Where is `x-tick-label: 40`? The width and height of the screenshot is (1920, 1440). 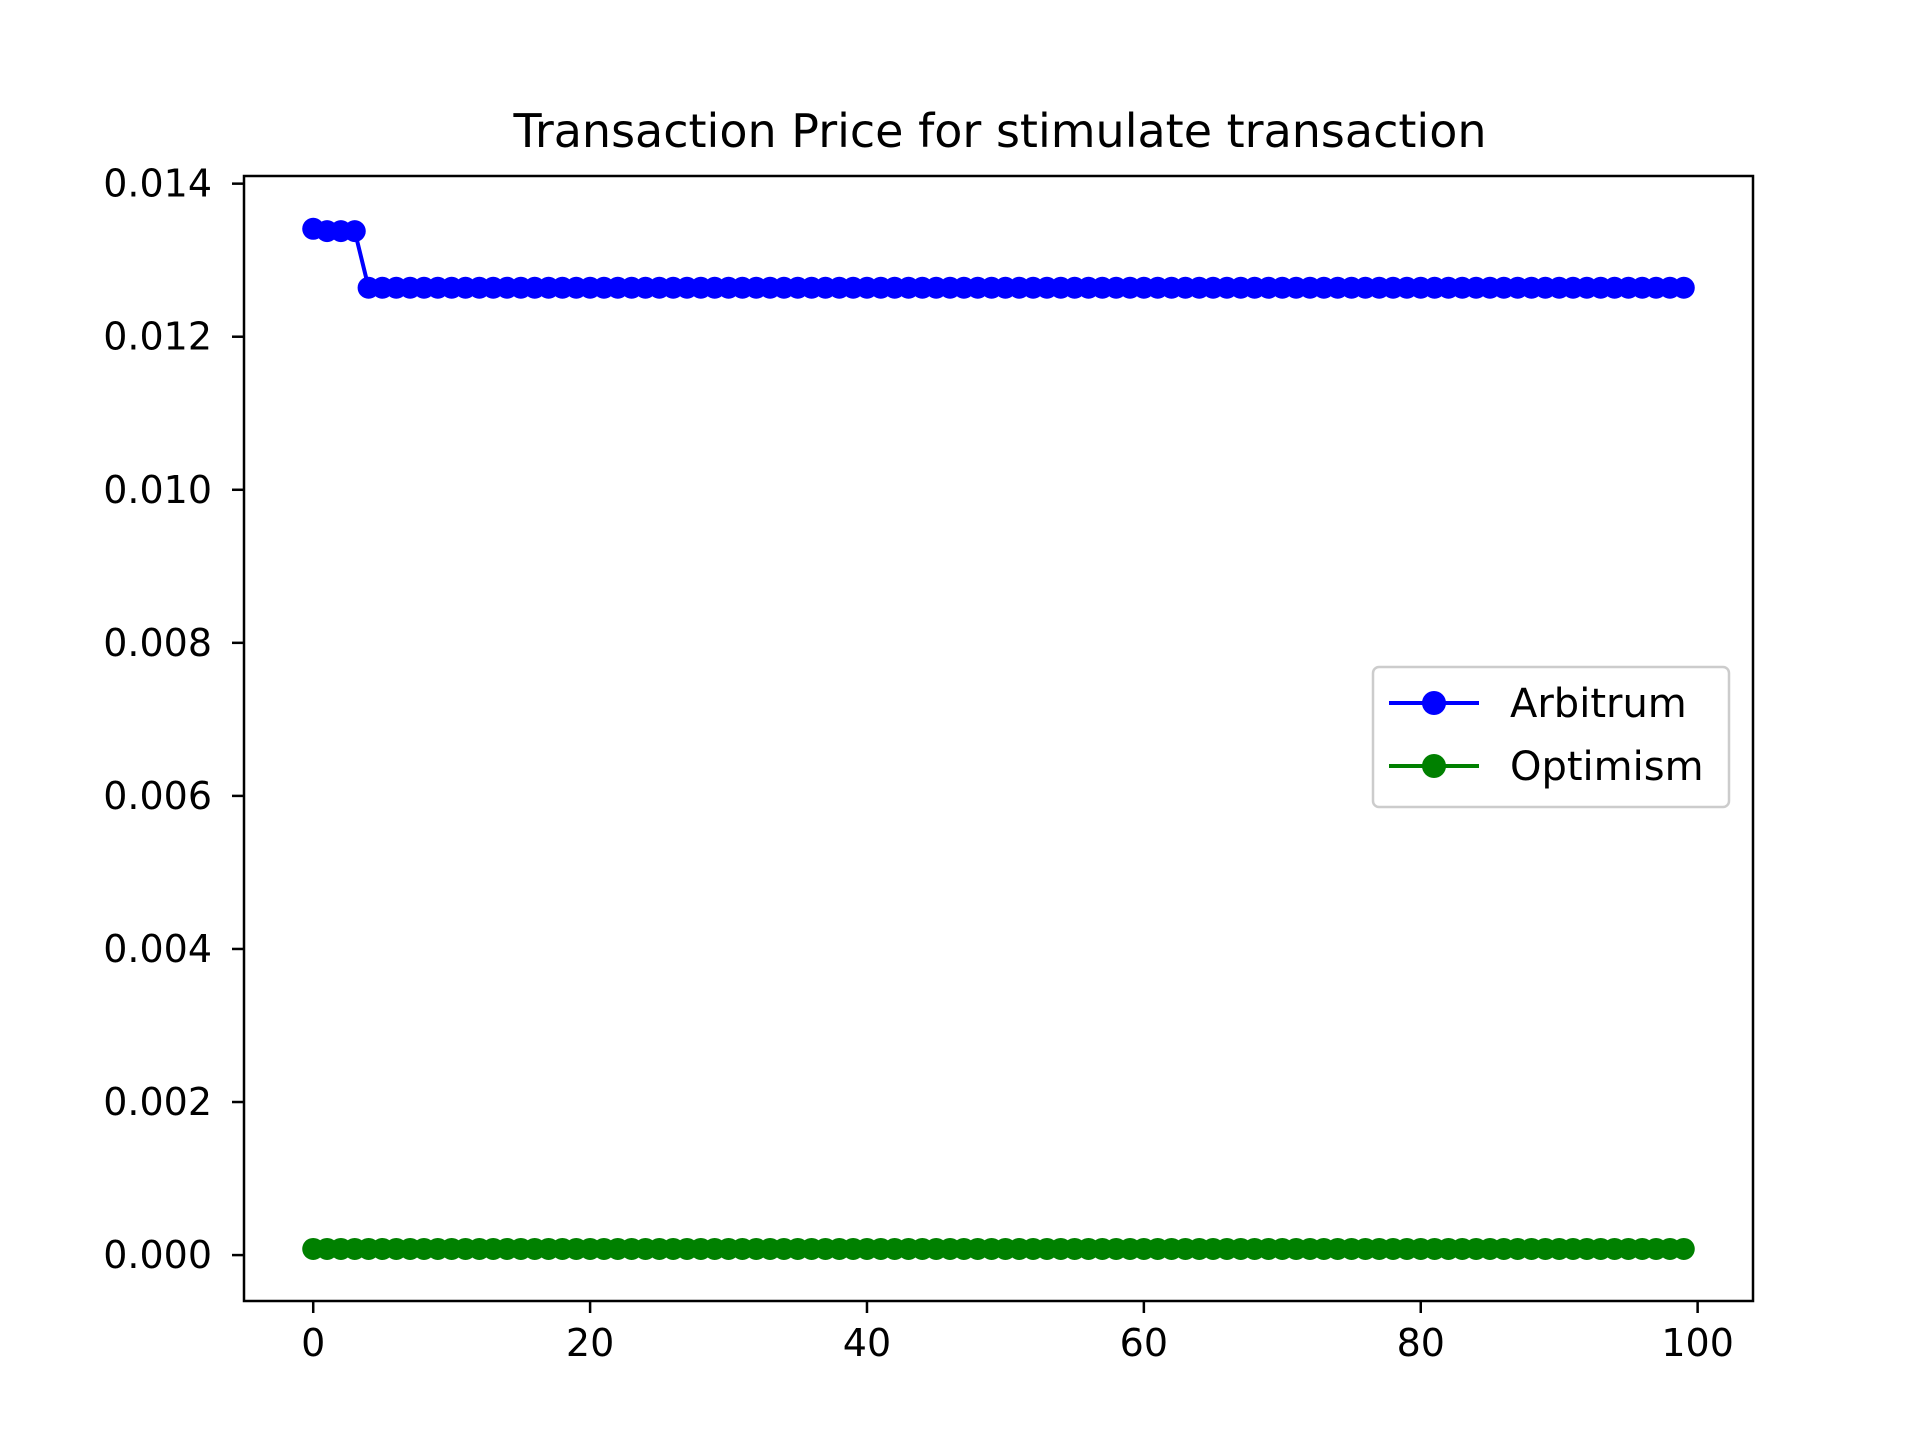
x-tick-label: 40 is located at coordinates (867, 1343).